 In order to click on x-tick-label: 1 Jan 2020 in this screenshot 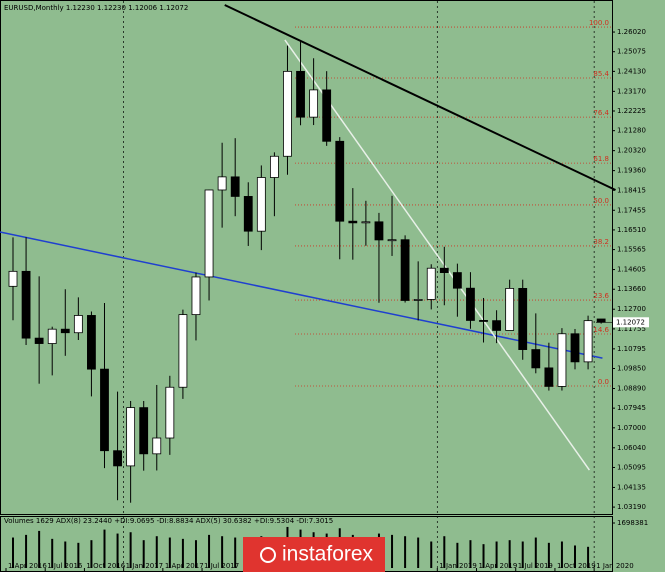, I will do `click(615, 566)`.